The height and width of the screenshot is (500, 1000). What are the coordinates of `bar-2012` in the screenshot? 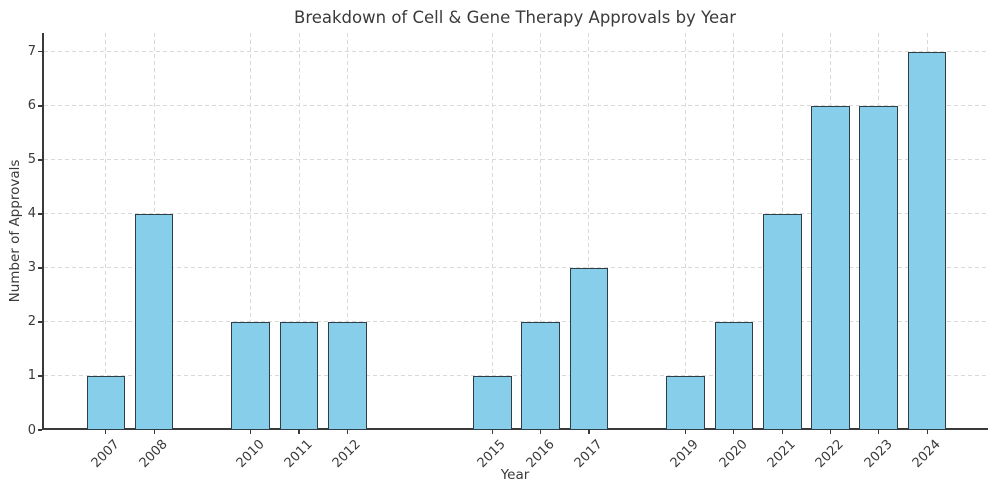 It's located at (347, 375).